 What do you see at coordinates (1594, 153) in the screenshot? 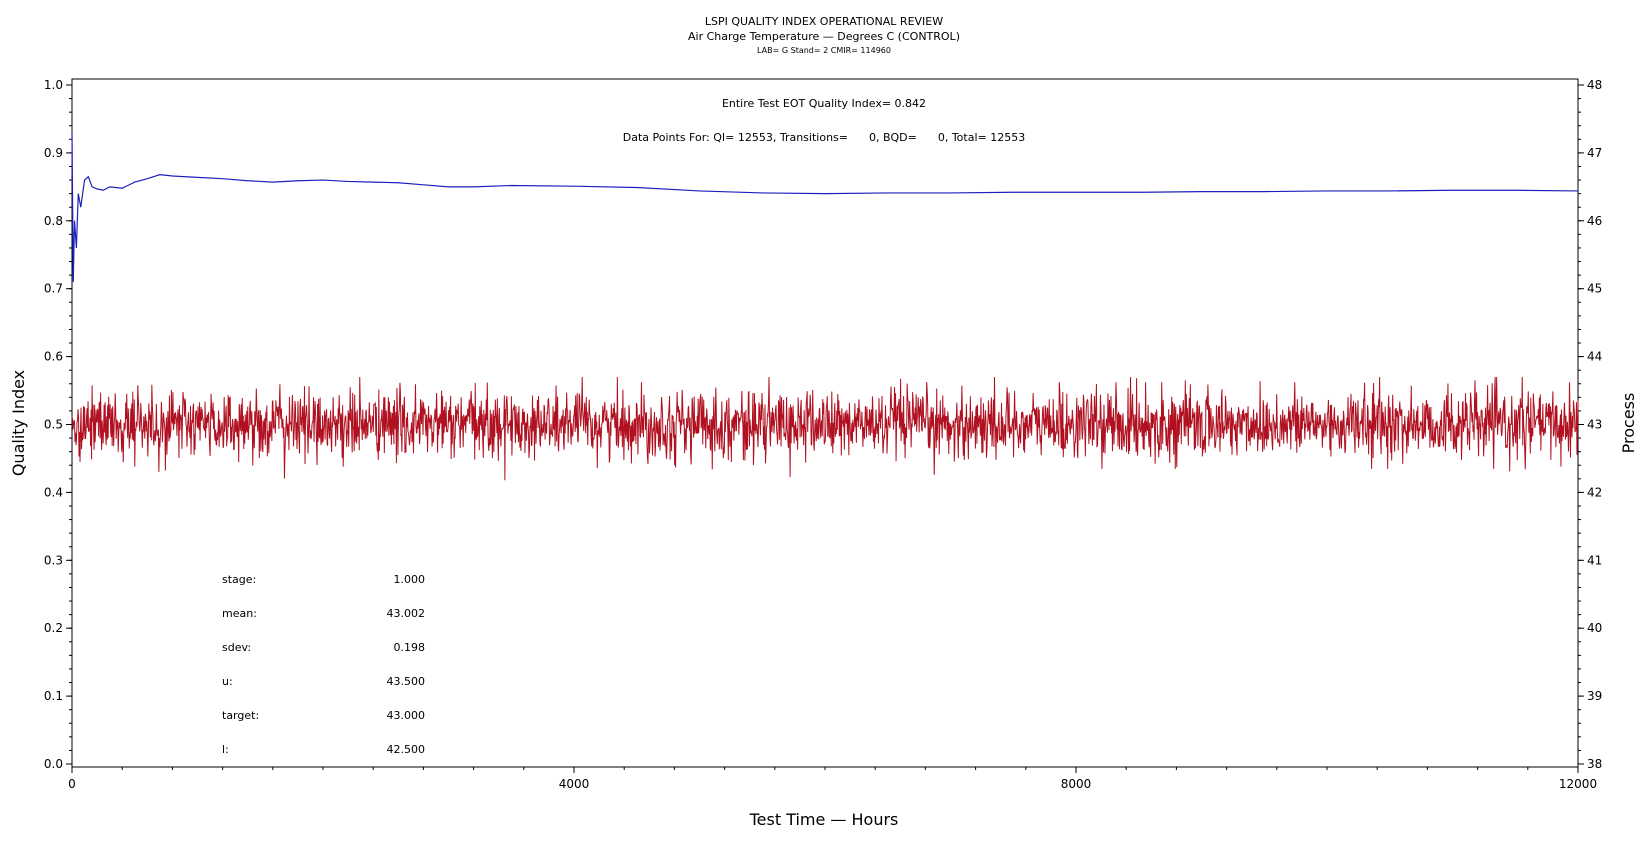
I see `y2-tick-label: 47` at bounding box center [1594, 153].